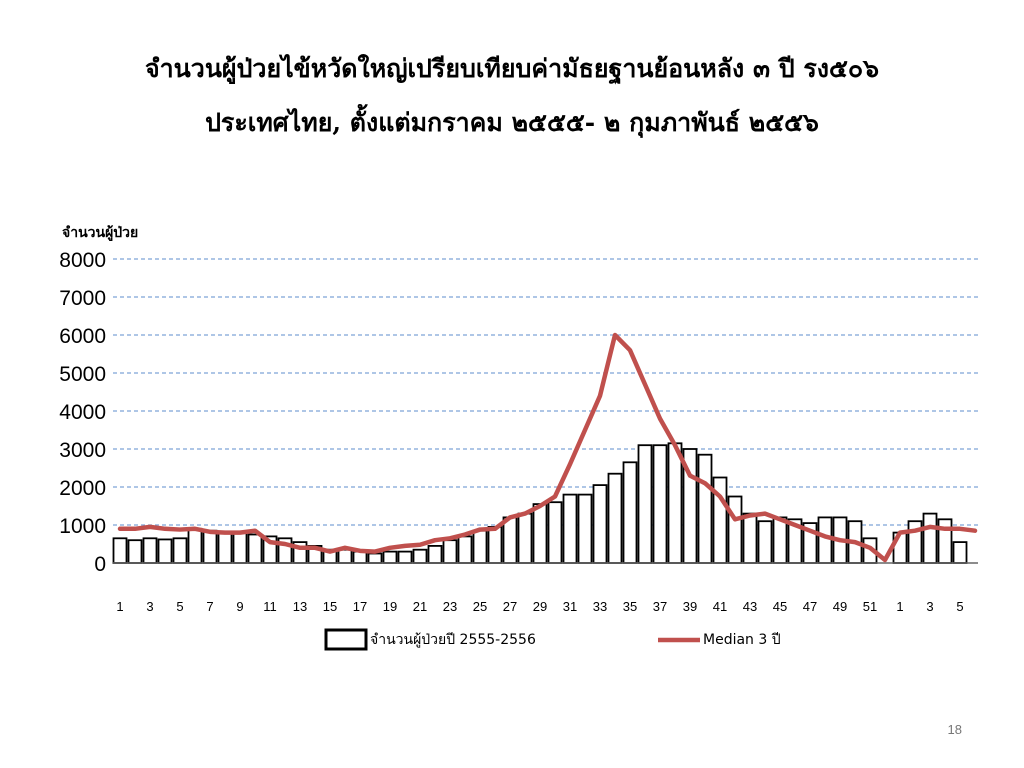  I want to click on x-tick-label: 49, so click(840, 606).